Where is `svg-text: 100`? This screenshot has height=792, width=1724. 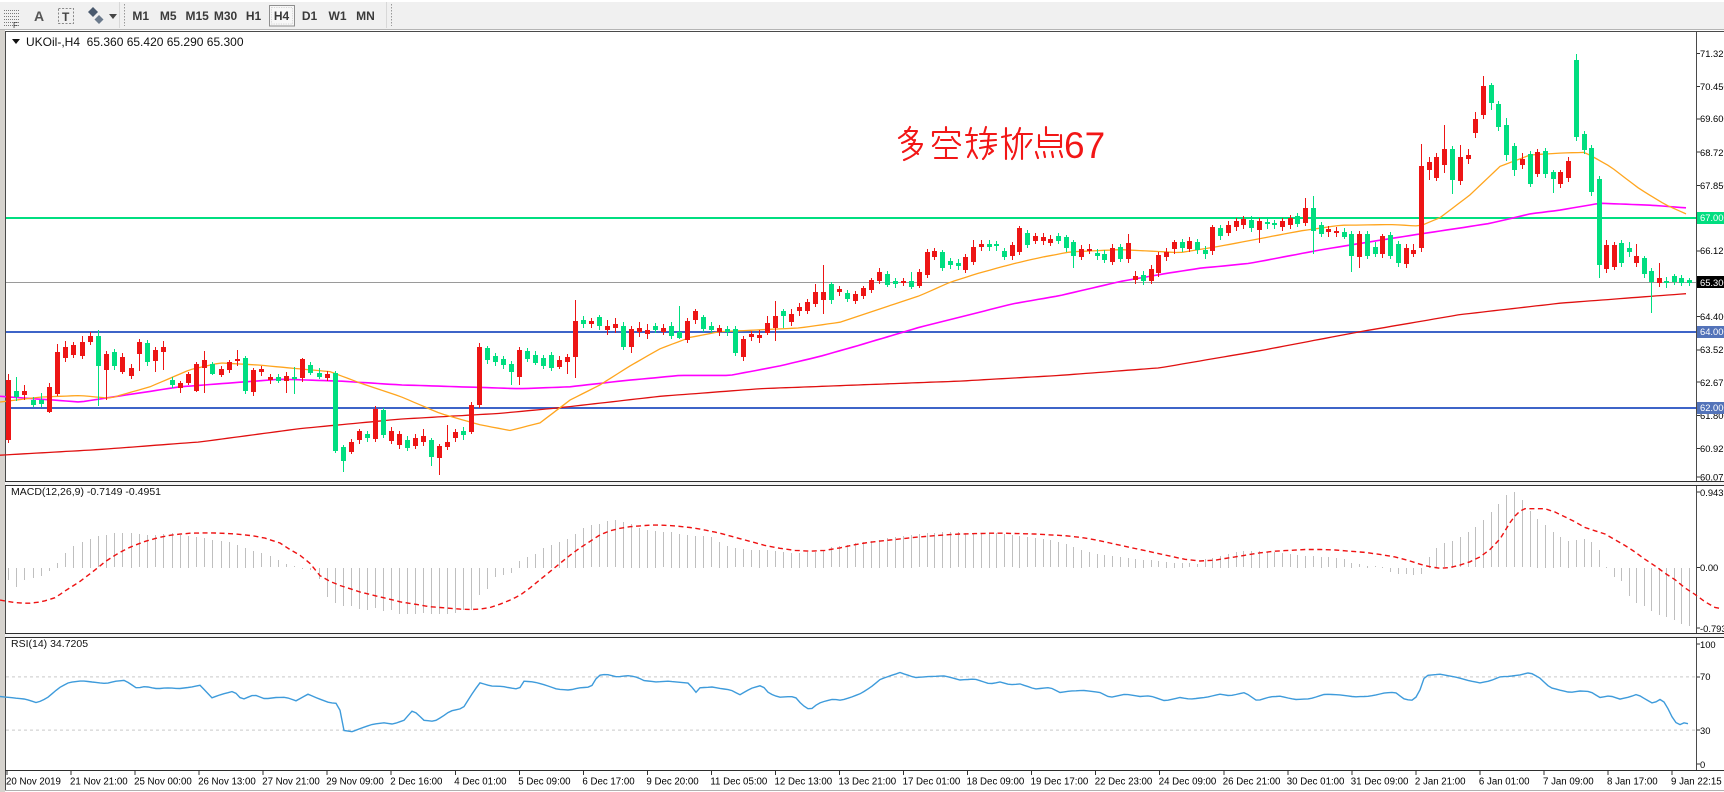
svg-text: 100 is located at coordinates (1708, 644).